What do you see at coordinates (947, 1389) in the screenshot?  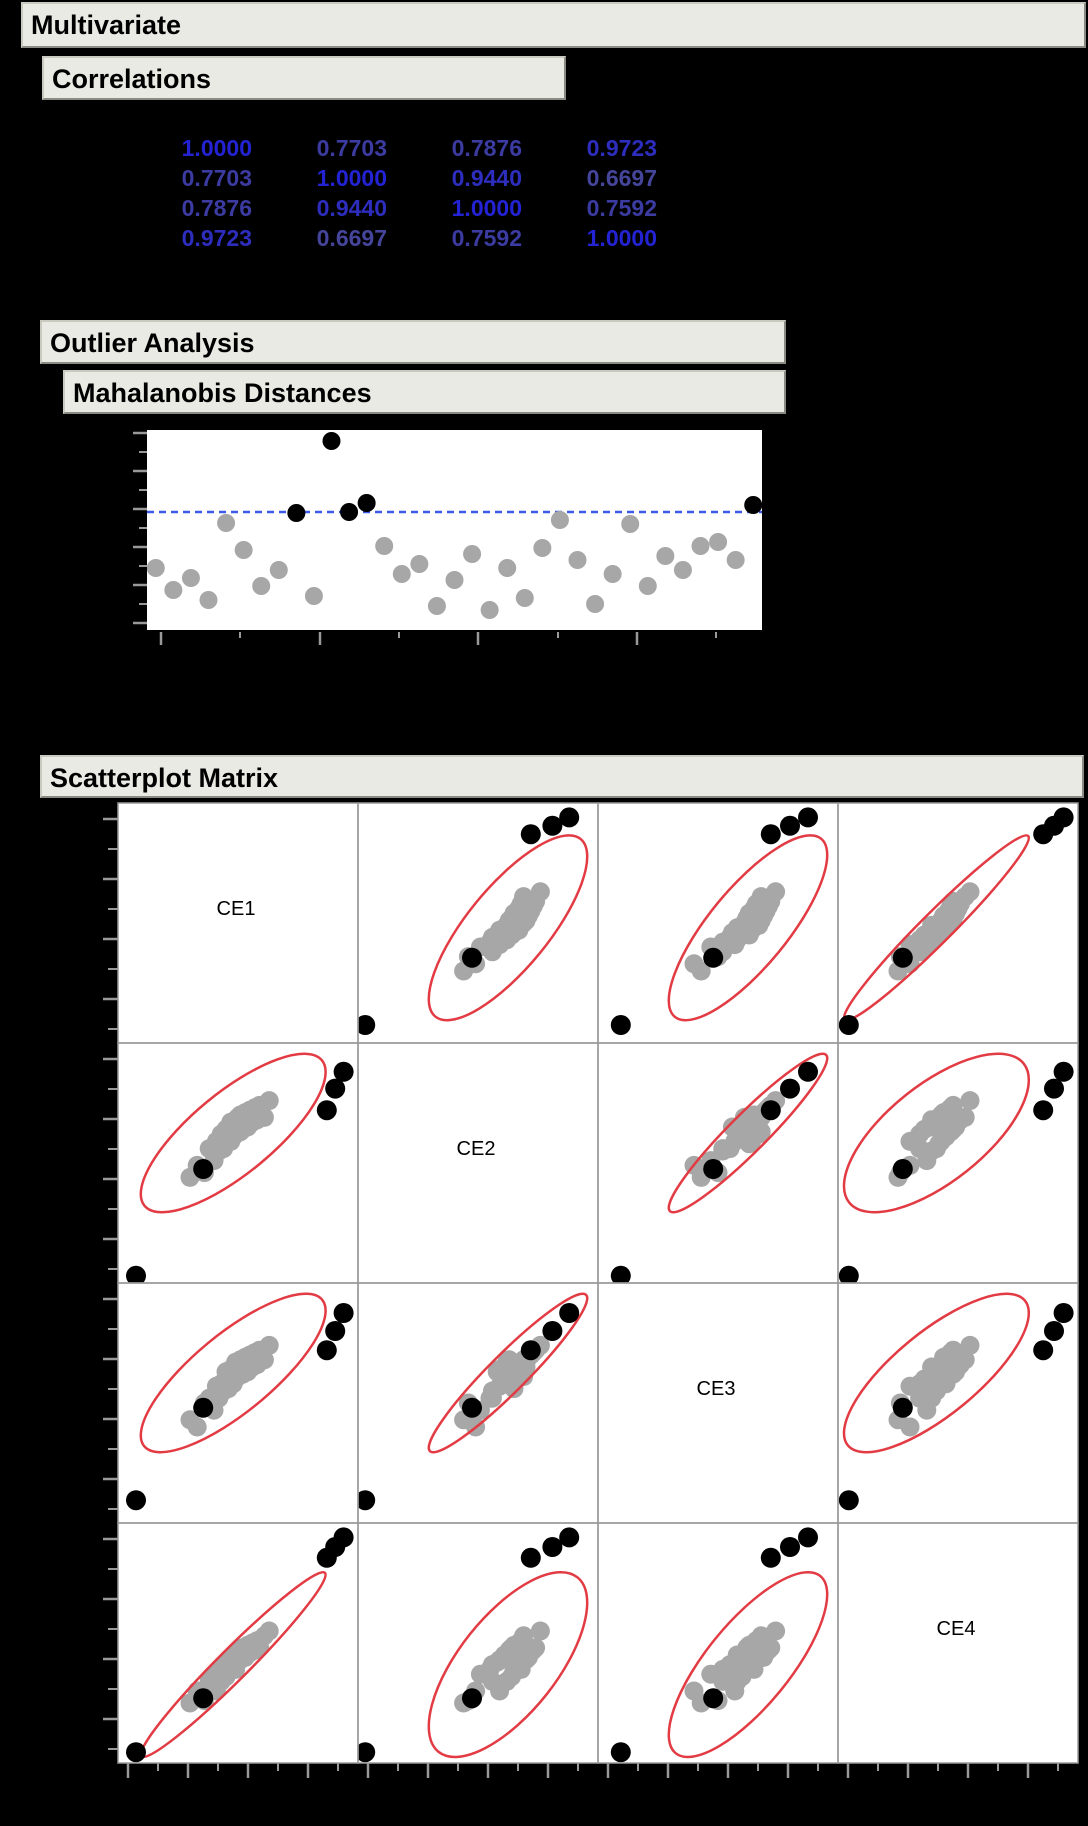 I see `scatter-cell-CE3-vs-CE4` at bounding box center [947, 1389].